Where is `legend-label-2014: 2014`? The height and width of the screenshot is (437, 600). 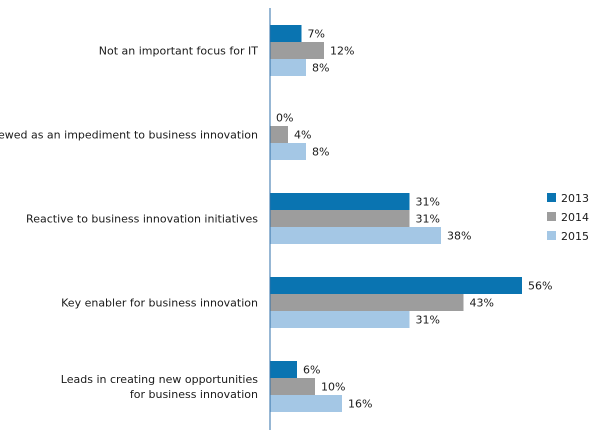 legend-label-2014: 2014 is located at coordinates (575, 217).